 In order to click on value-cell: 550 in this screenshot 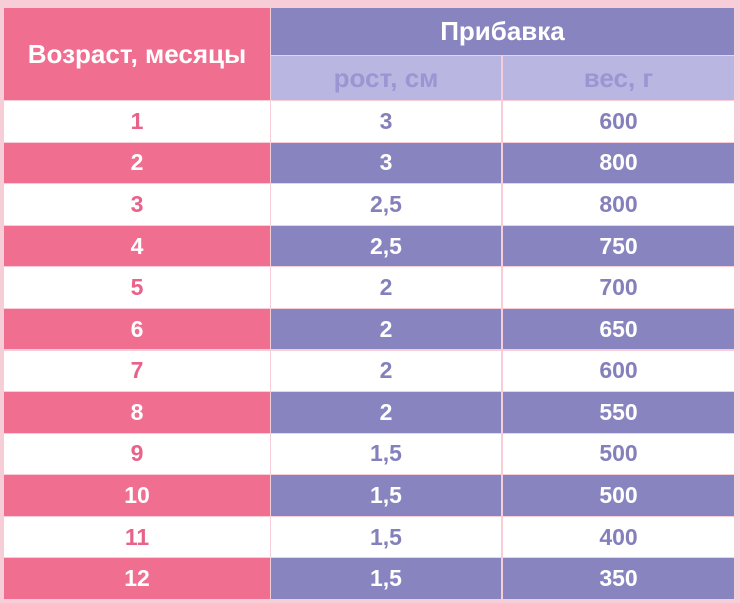, I will do `click(618, 412)`.